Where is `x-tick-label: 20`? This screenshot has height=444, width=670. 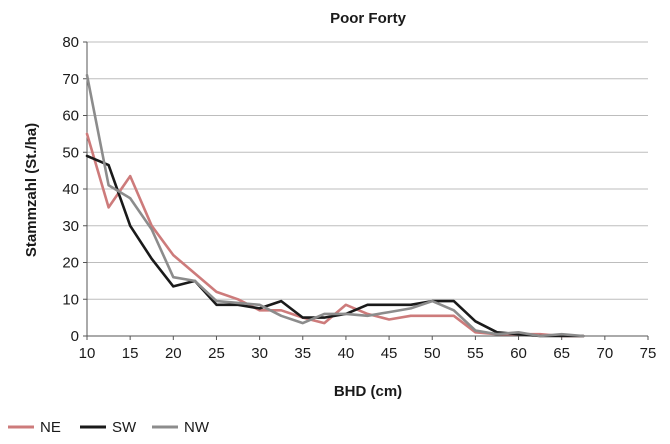
x-tick-label: 20 is located at coordinates (173, 353).